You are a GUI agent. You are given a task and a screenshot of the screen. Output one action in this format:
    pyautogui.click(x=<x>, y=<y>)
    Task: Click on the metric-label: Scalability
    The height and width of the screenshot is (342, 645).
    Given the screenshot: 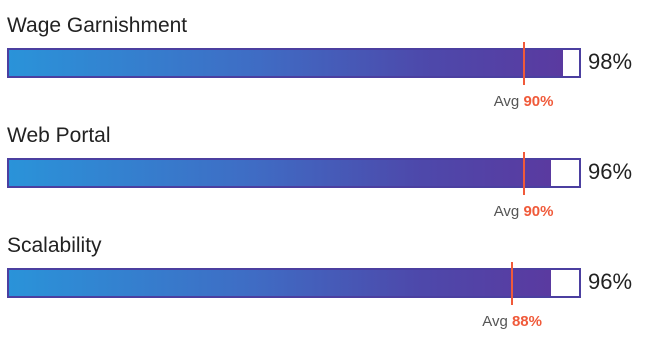 What is the action you would take?
    pyautogui.click(x=54, y=245)
    